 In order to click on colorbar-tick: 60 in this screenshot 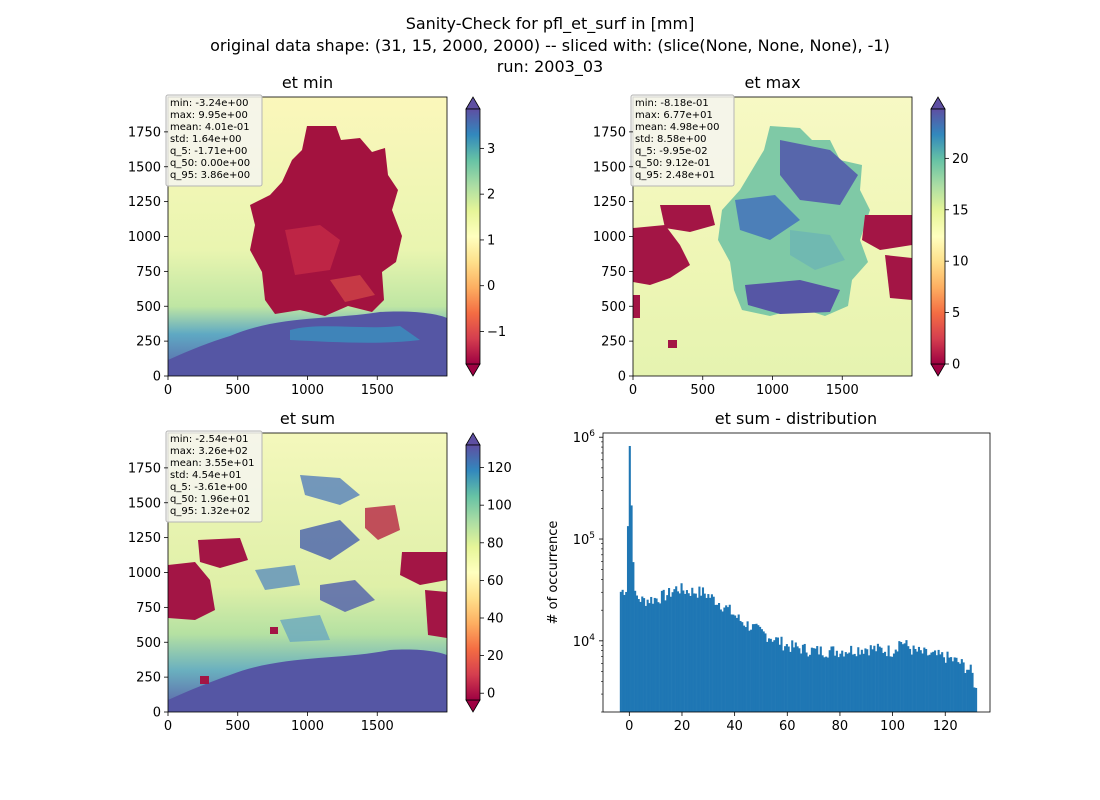, I will do `click(492, 581)`.